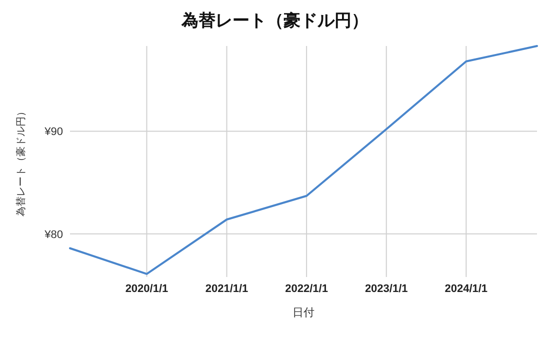  I want to click on y-tick-label: ¥80, so click(53, 234).